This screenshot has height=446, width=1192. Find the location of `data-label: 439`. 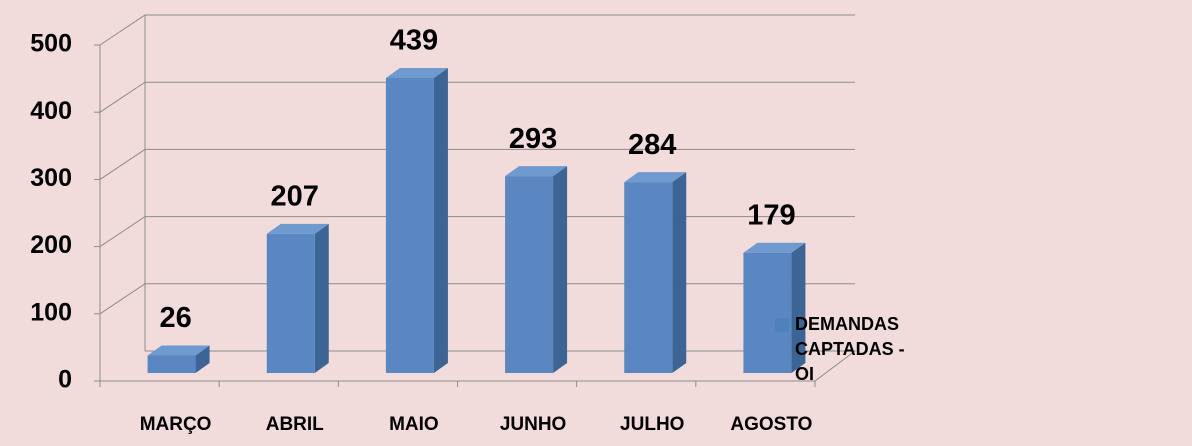

data-label: 439 is located at coordinates (414, 41).